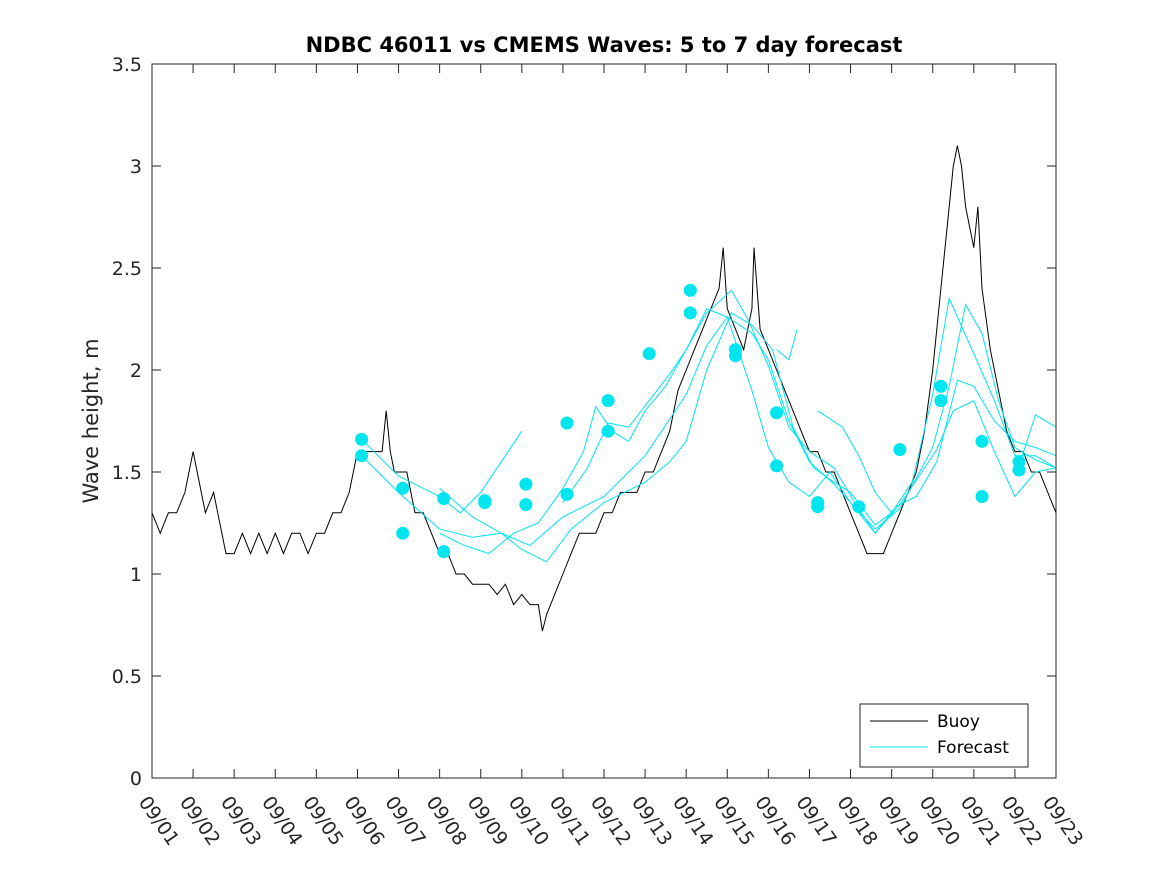 This screenshot has height=875, width=1167. What do you see at coordinates (136, 167) in the screenshot?
I see `y-tick-label: 3` at bounding box center [136, 167].